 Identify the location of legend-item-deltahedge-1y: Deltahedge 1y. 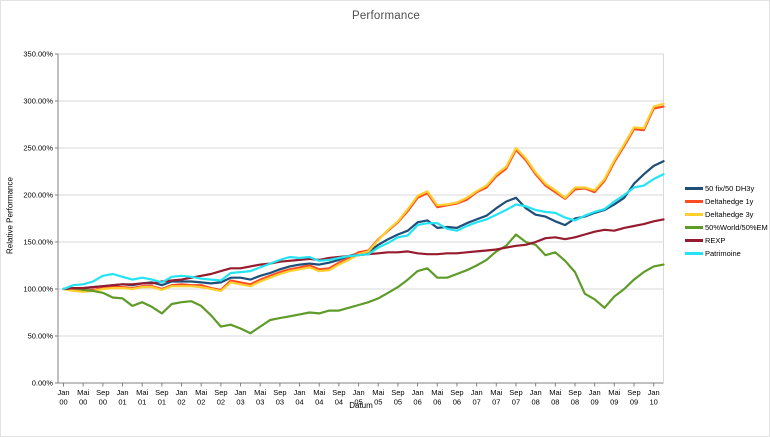
(726, 201).